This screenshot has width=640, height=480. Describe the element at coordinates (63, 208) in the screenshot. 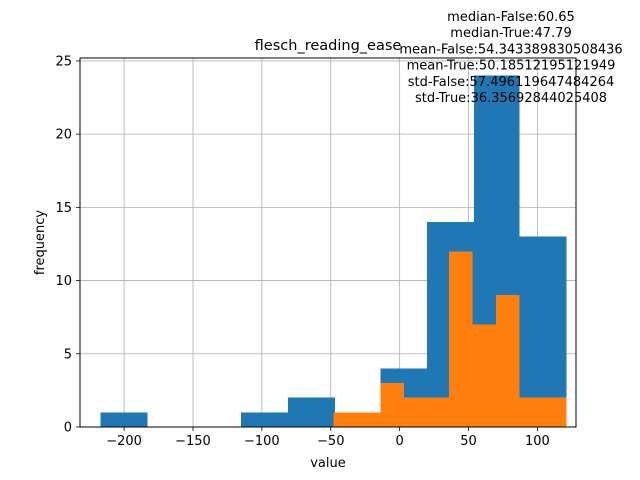

I see `y-tick-label: 15` at that location.